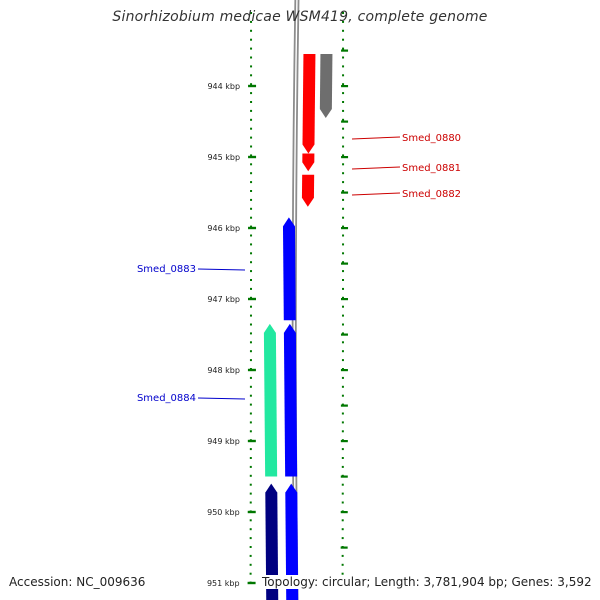 Image resolution: width=600 pixels, height=600 pixels. Describe the element at coordinates (223, 583) in the screenshot. I see `scale-tick-label: 951 kbp` at that location.